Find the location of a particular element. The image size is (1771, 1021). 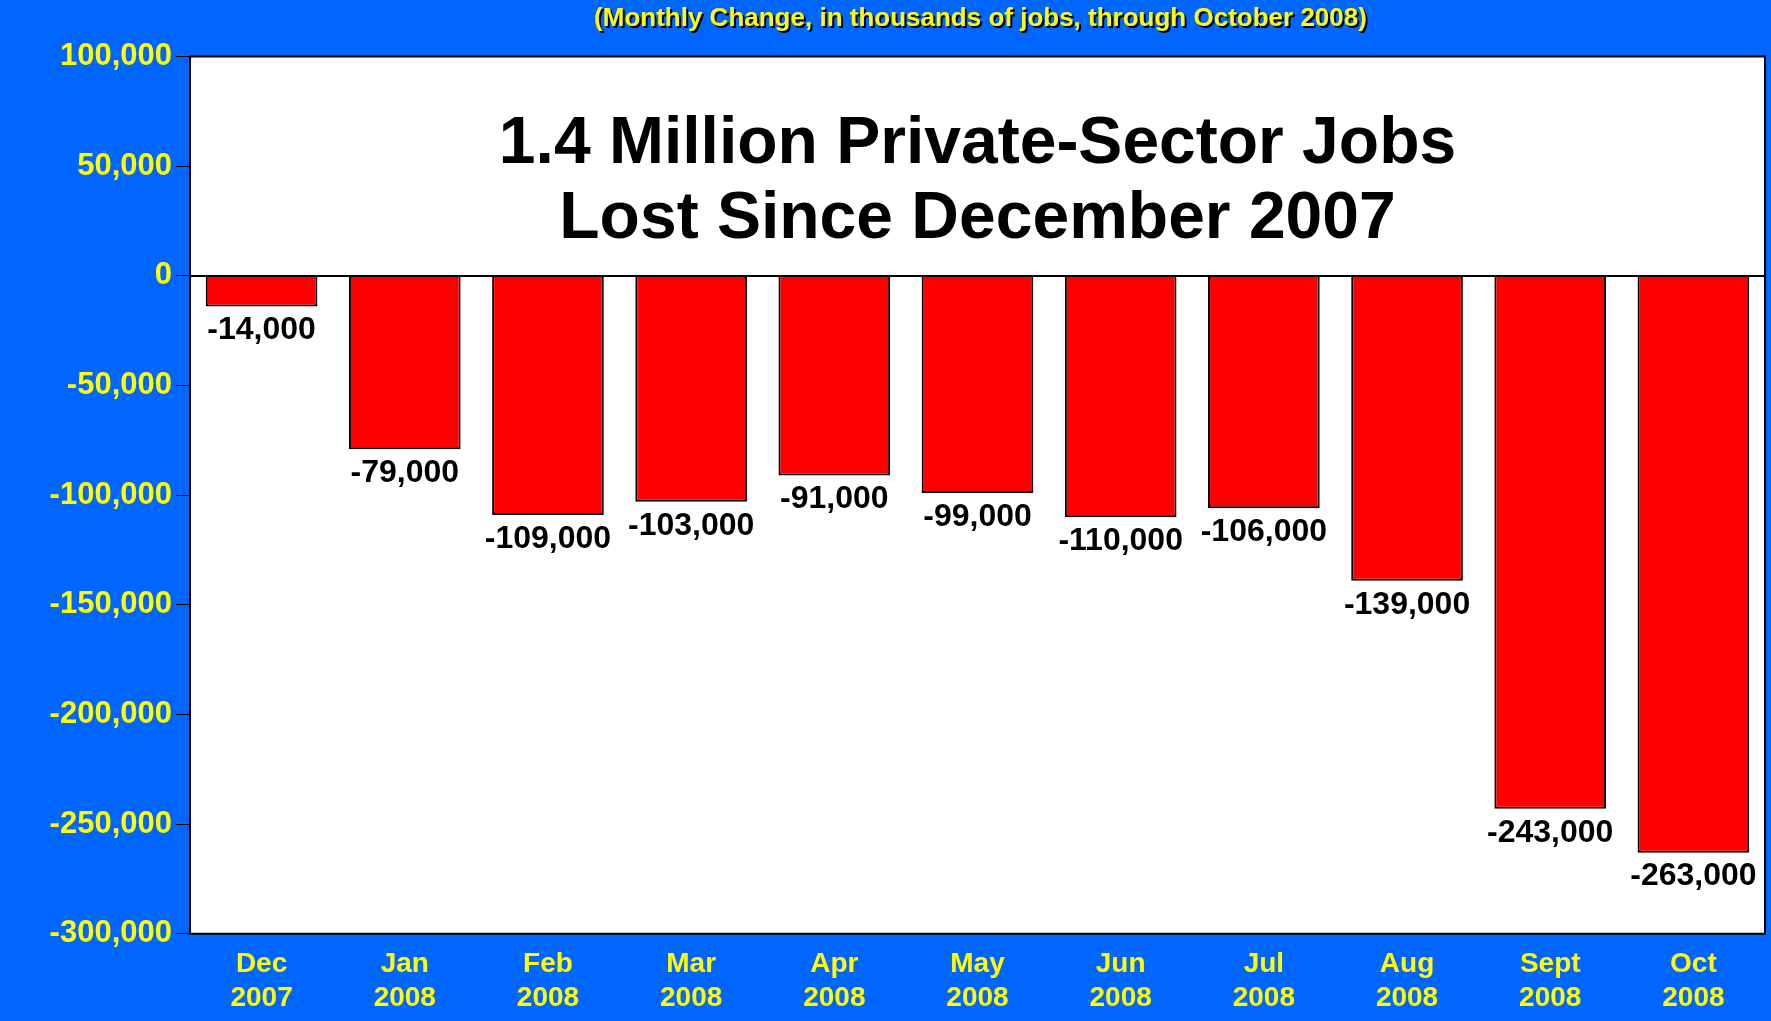

text: 1.4 Million Private-Sector Jobs Lost Since December 2007 is located at coordinates (977, 177).